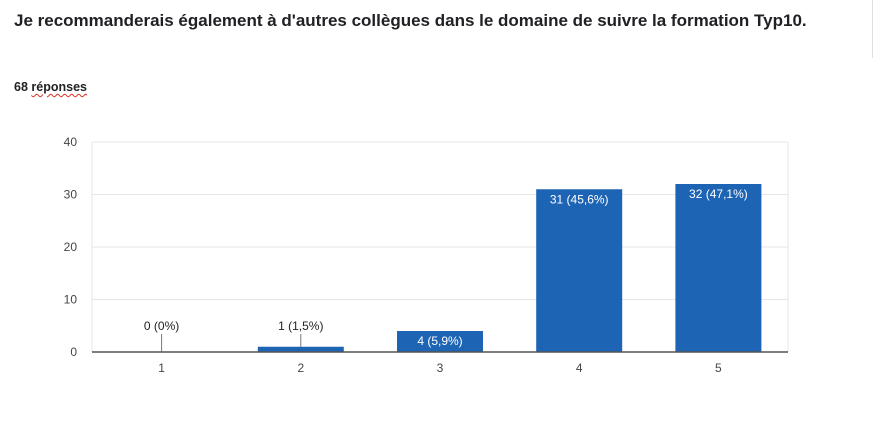  What do you see at coordinates (300, 368) in the screenshot?
I see `x-tick-label: 2` at bounding box center [300, 368].